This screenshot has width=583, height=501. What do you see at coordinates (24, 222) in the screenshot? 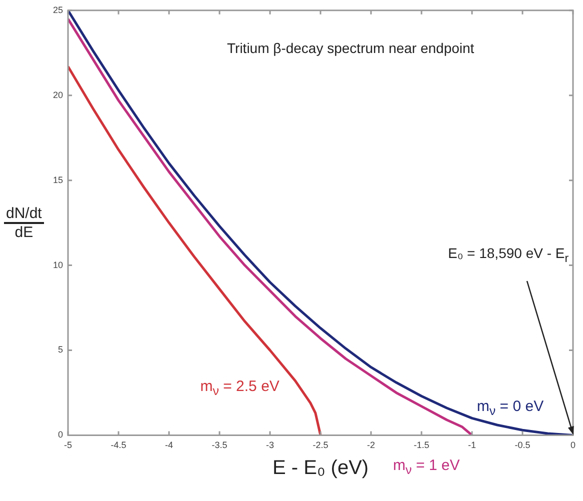
I see `y-axis-title: dN/dt dE` at bounding box center [24, 222].